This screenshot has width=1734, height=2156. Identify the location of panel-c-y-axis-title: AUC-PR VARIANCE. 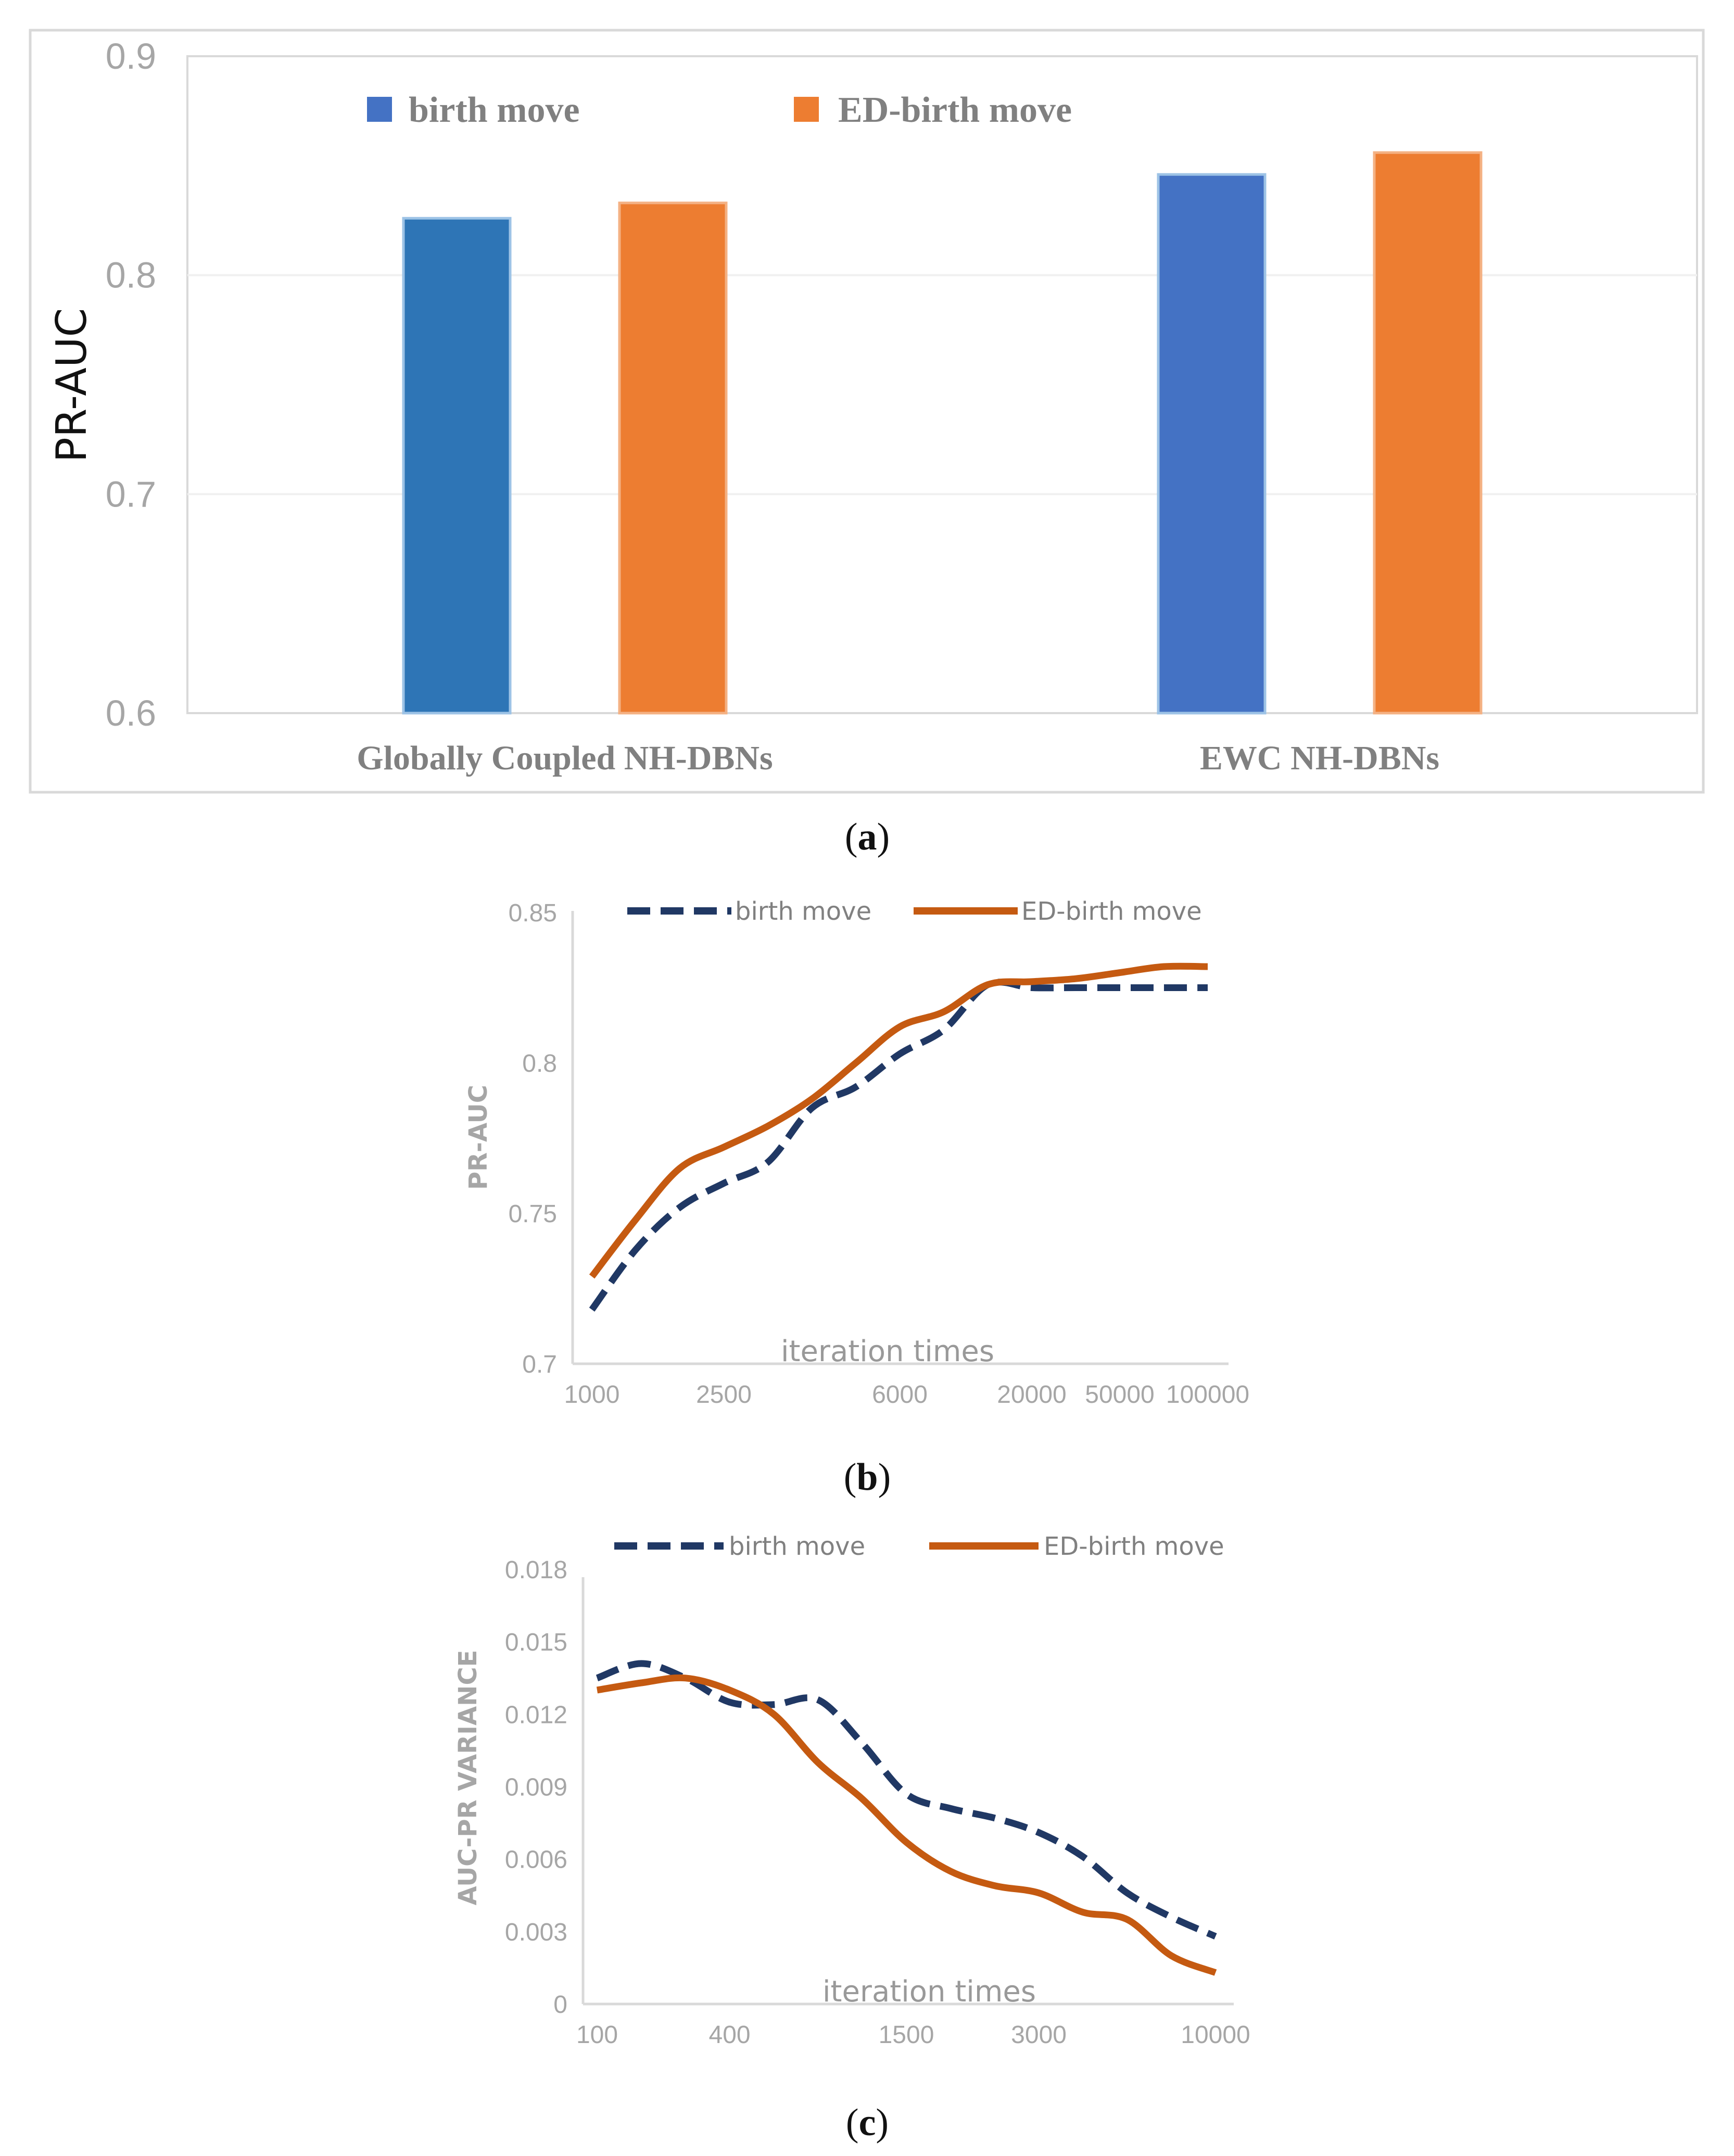
(468, 1778).